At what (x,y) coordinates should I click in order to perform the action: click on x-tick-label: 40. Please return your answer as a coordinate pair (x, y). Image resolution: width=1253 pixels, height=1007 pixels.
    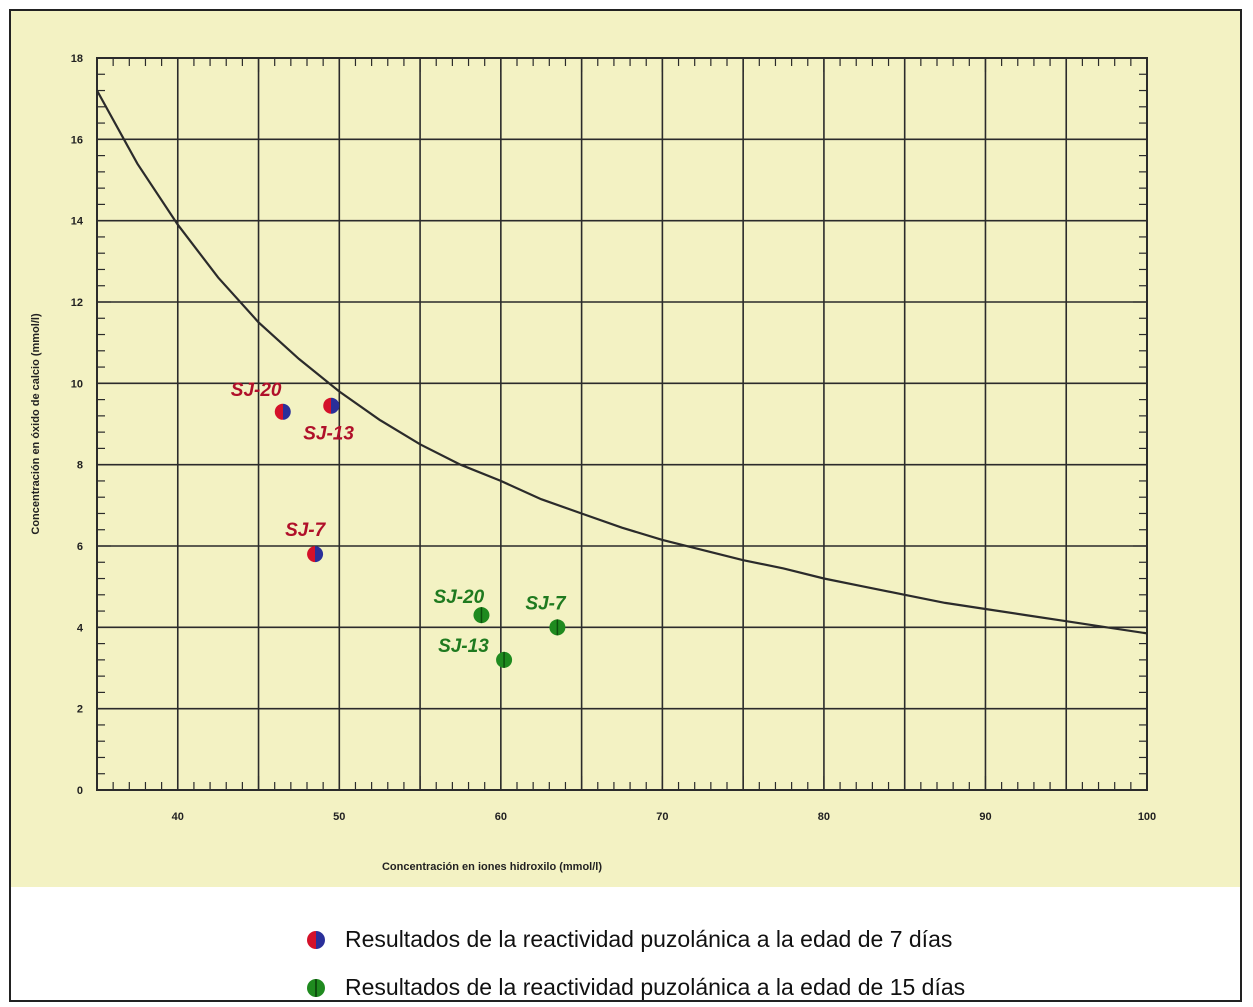
    Looking at the image, I should click on (178, 817).